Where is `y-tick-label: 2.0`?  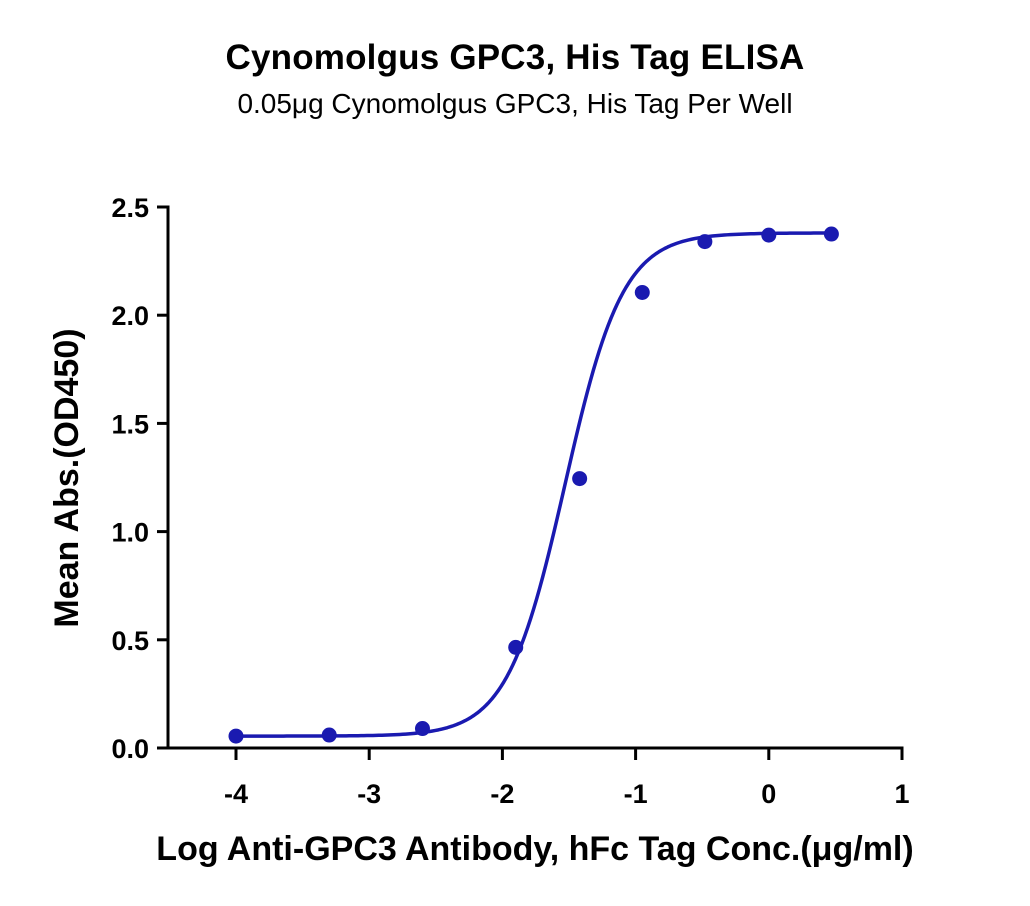
y-tick-label: 2.0 is located at coordinates (130, 316).